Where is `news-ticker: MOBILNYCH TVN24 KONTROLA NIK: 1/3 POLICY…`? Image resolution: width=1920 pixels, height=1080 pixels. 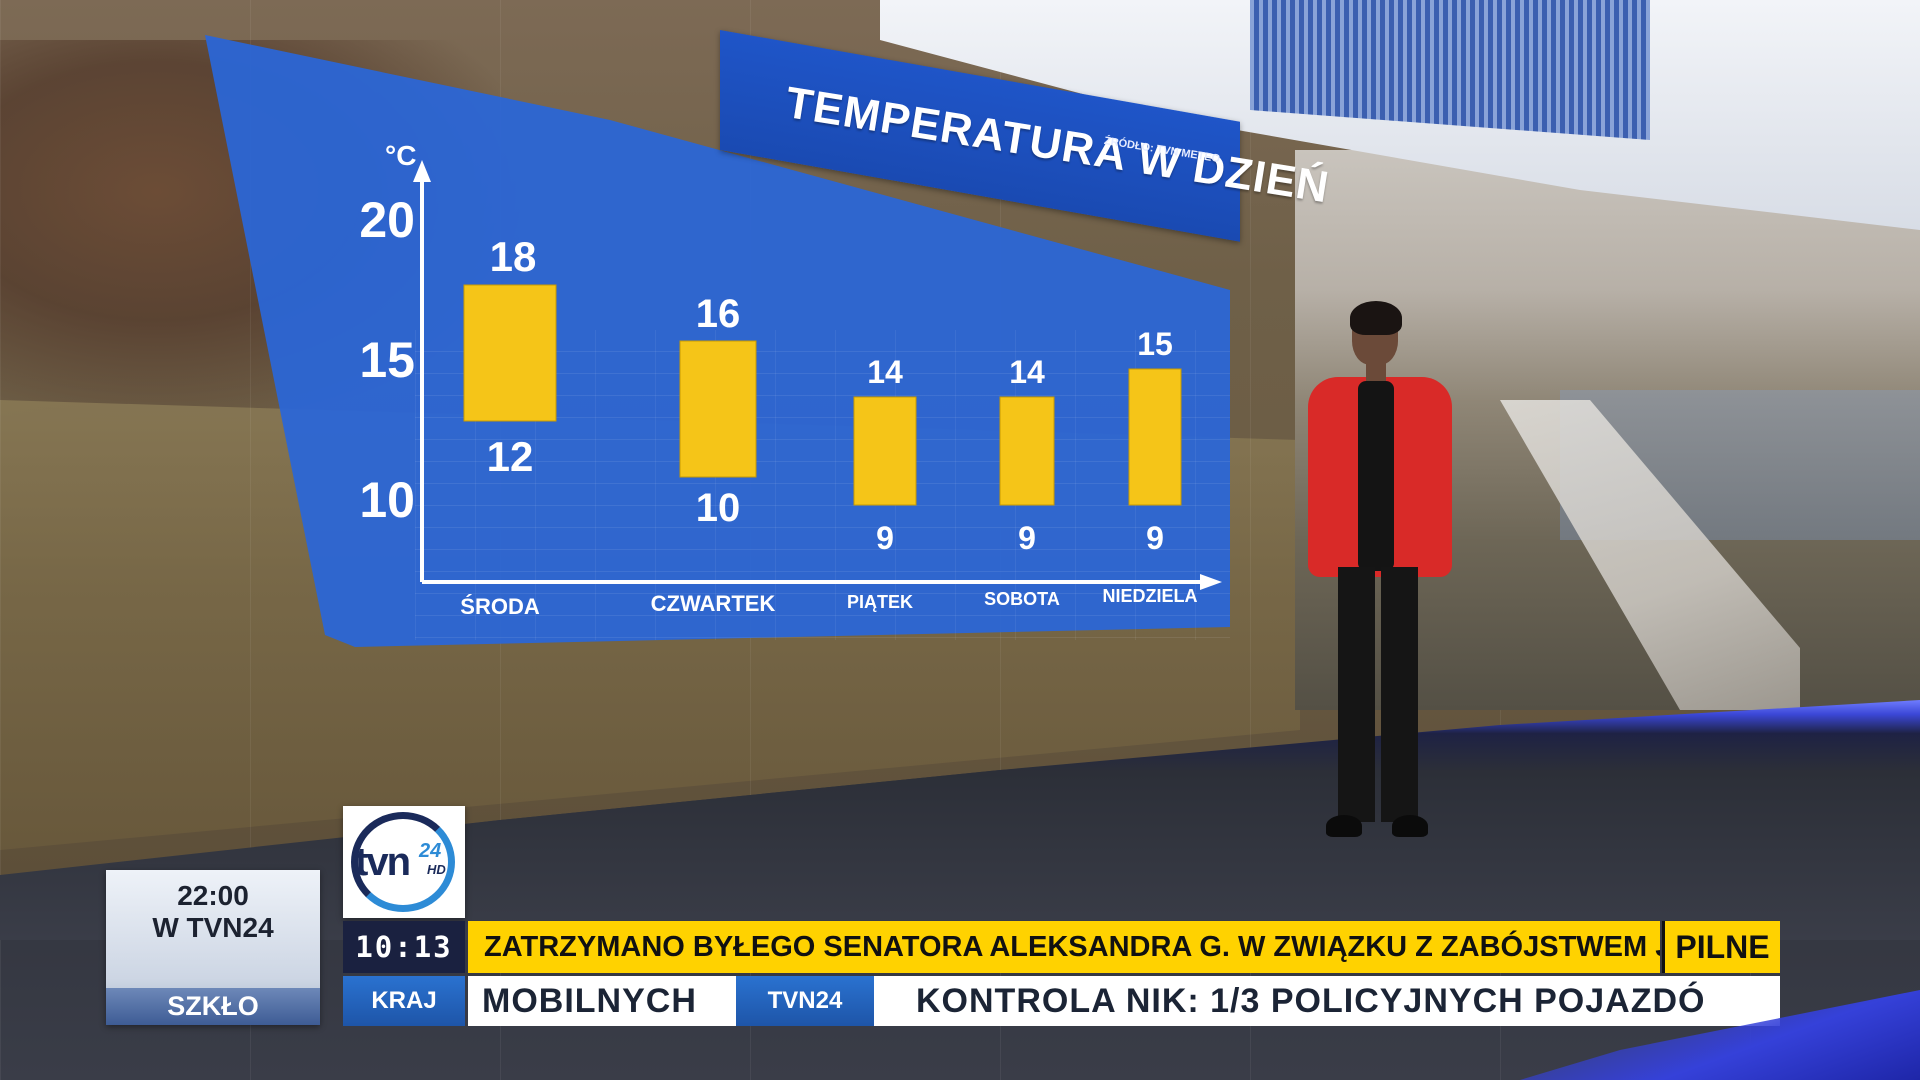
news-ticker: MOBILNYCH TVN24 KONTROLA NIK: 1/3 POLICY… is located at coordinates (1124, 1001).